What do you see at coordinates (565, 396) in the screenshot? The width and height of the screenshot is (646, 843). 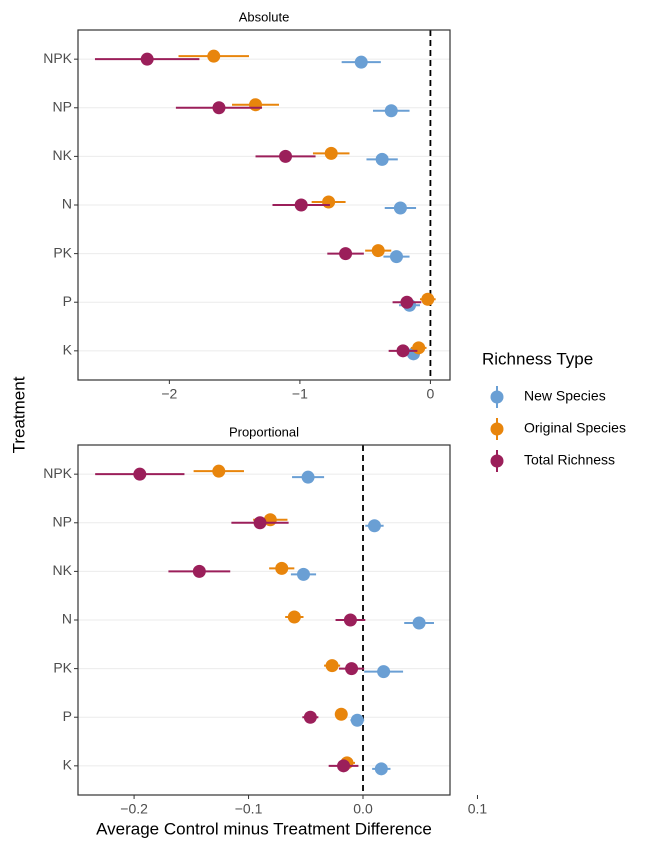 I see `legend-label: New Species` at bounding box center [565, 396].